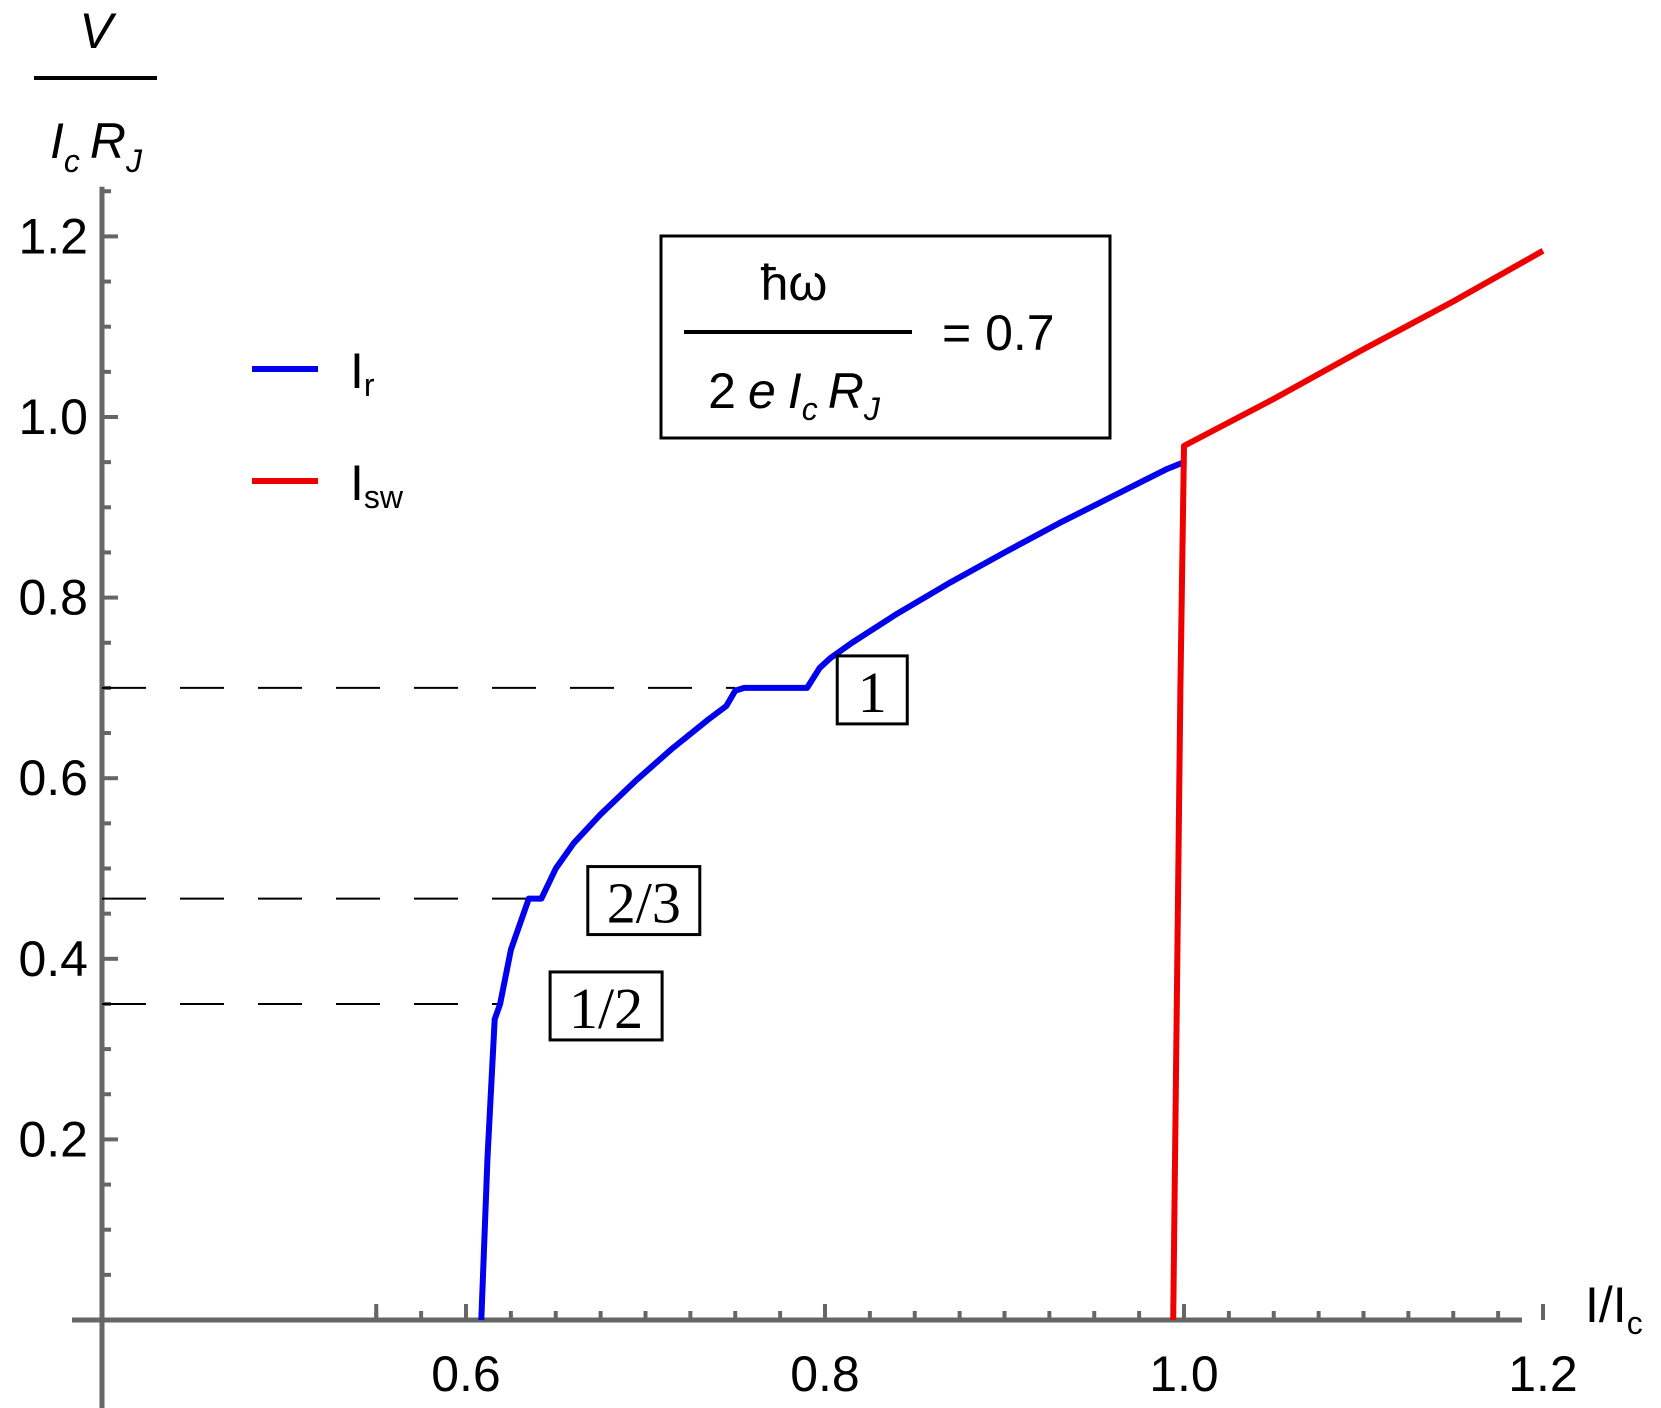 Image resolution: width=1661 pixels, height=1408 pixels. I want to click on annotation-den-r: R, so click(846, 391).